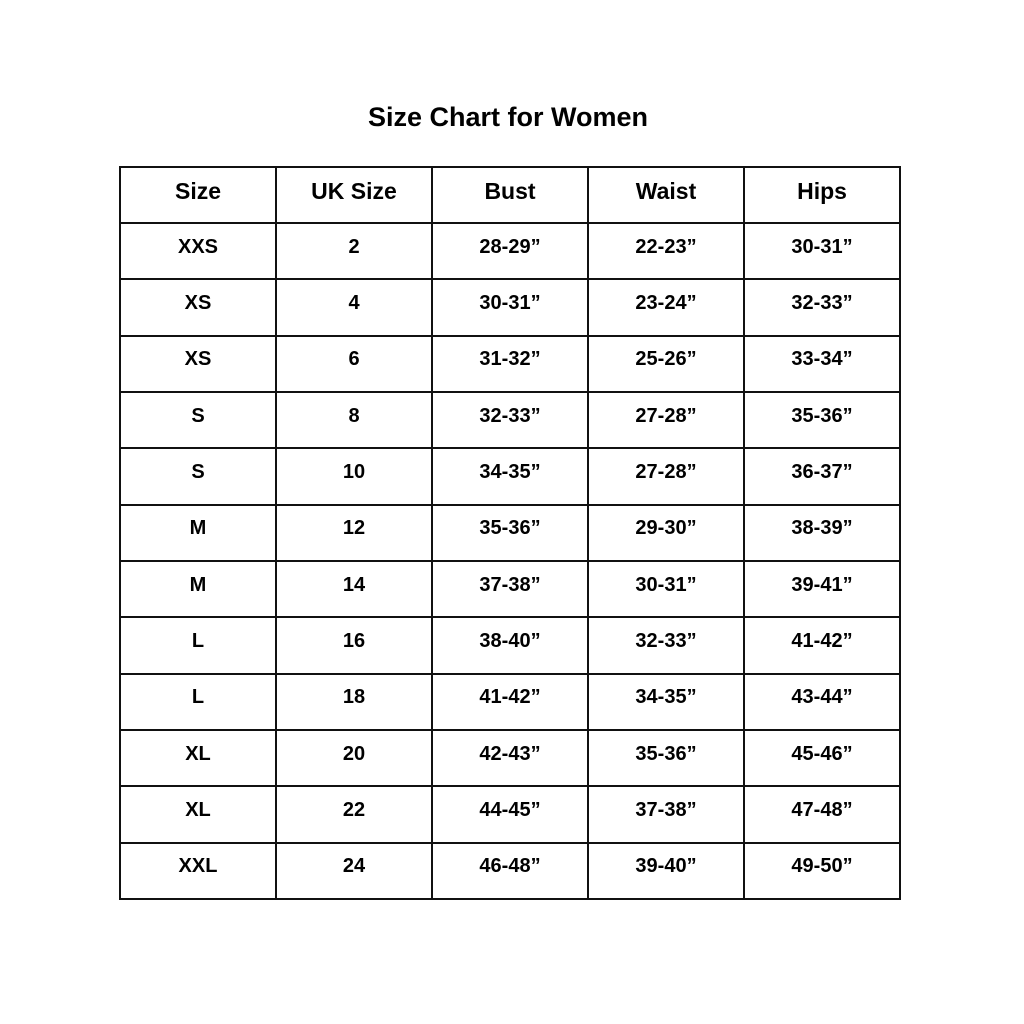  What do you see at coordinates (354, 758) in the screenshot?
I see `table-cell: 20` at bounding box center [354, 758].